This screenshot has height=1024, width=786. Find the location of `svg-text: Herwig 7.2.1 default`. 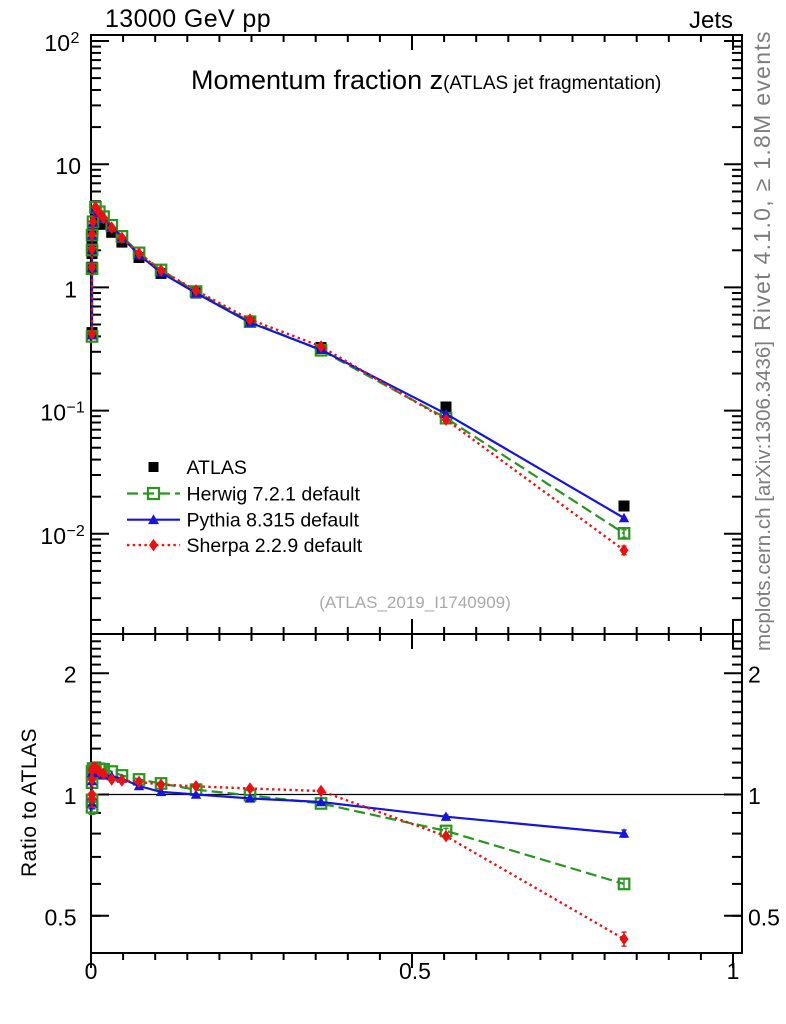

svg-text: Herwig 7.2.1 default is located at coordinates (274, 495).